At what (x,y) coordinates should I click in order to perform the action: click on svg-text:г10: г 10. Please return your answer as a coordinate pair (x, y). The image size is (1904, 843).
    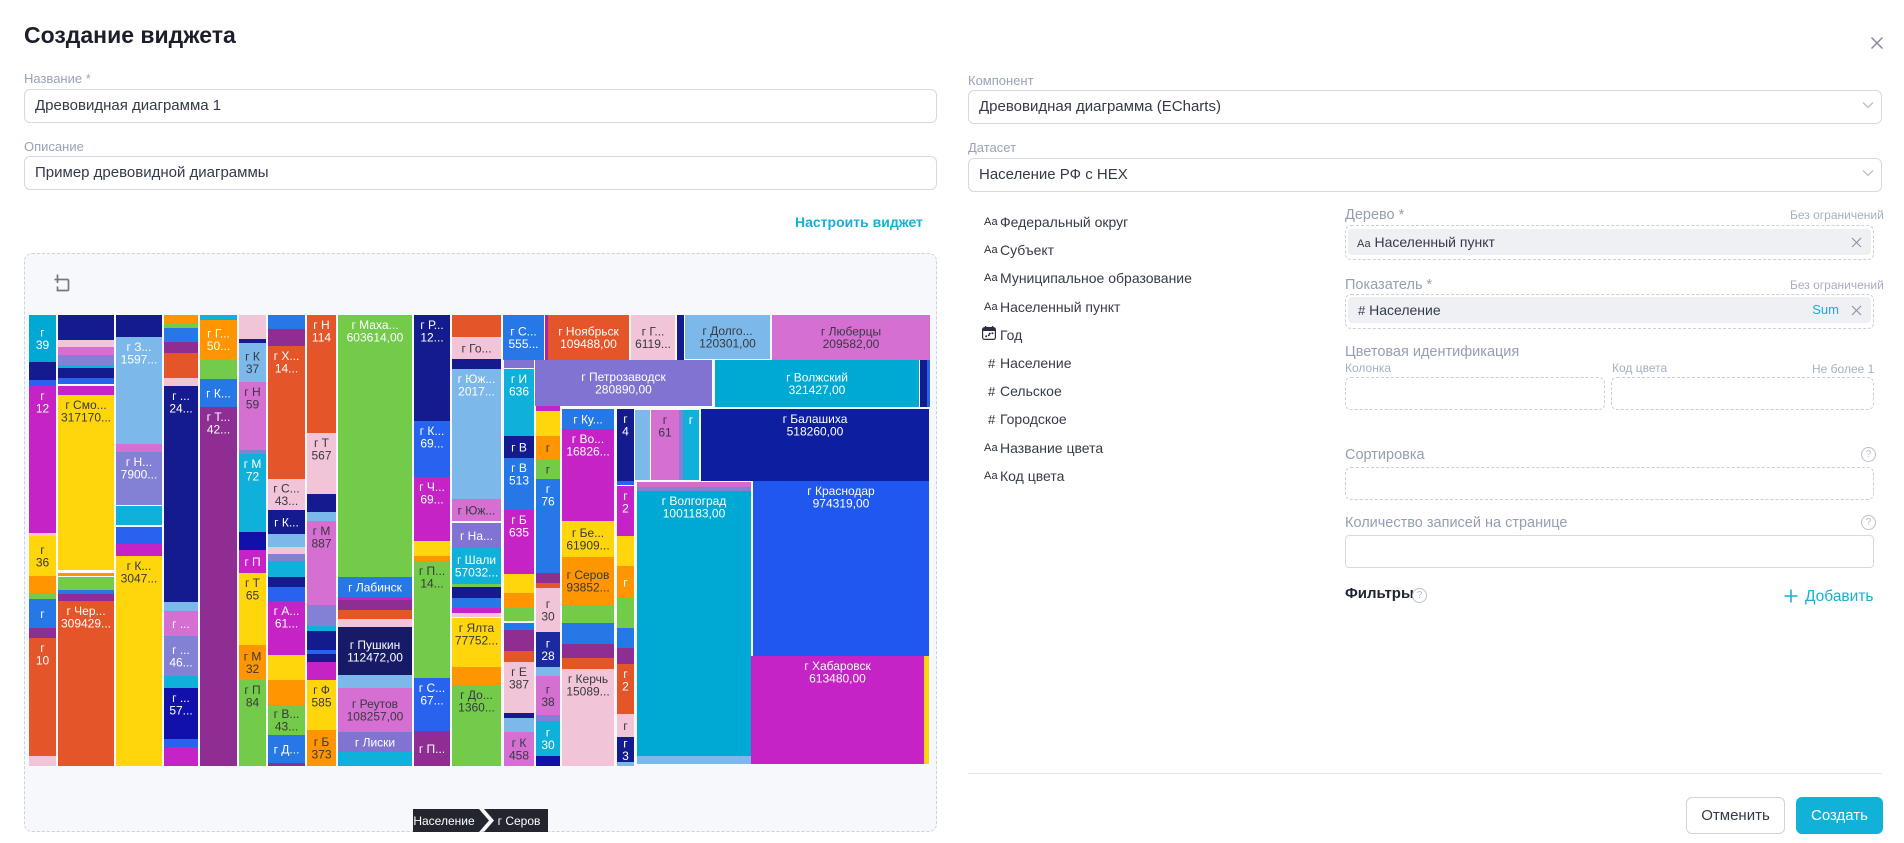
    Looking at the image, I should click on (43, 654).